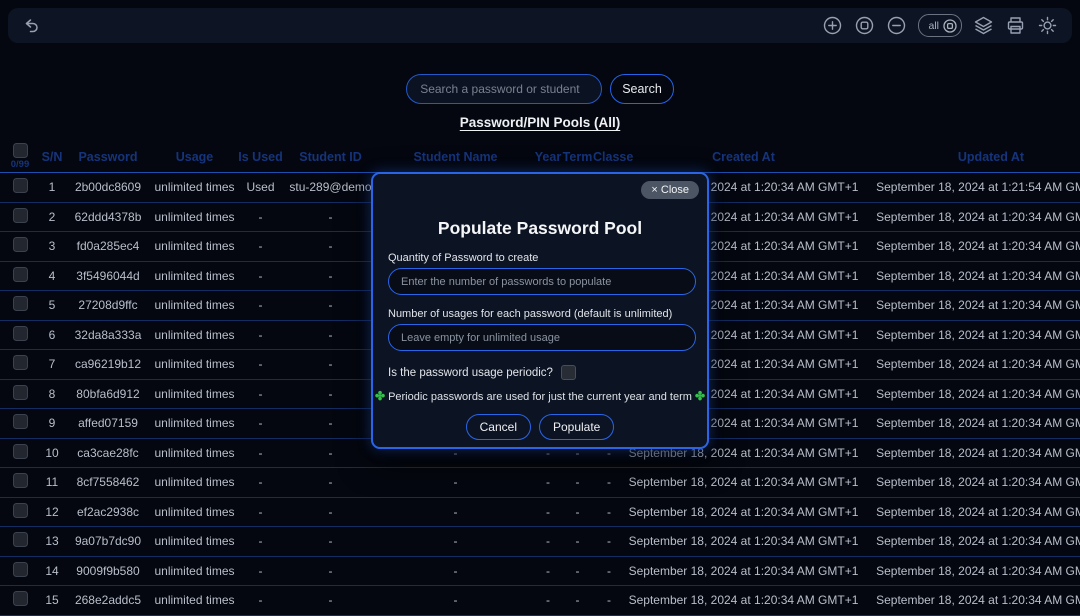  What do you see at coordinates (52, 246) in the screenshot?
I see `cell-sn: 3` at bounding box center [52, 246].